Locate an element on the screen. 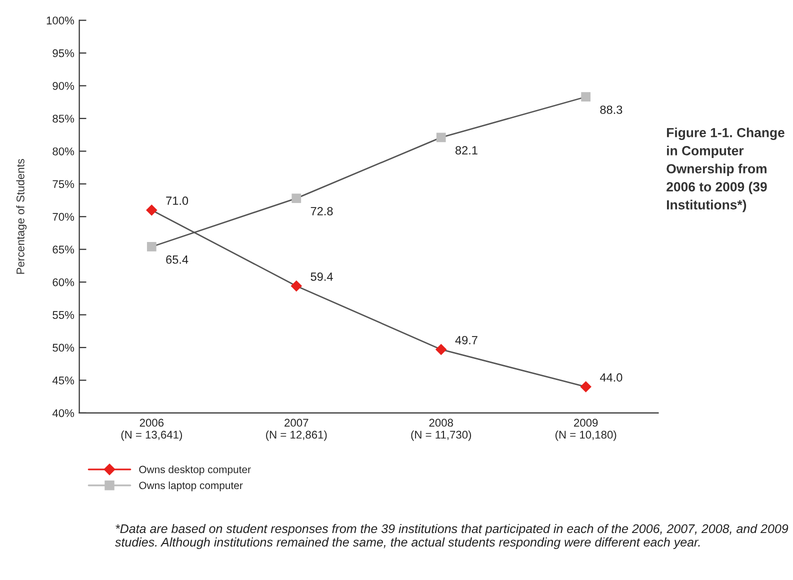 This screenshot has height=580, width=793. legend-label: Owns desktop computer is located at coordinates (195, 471).